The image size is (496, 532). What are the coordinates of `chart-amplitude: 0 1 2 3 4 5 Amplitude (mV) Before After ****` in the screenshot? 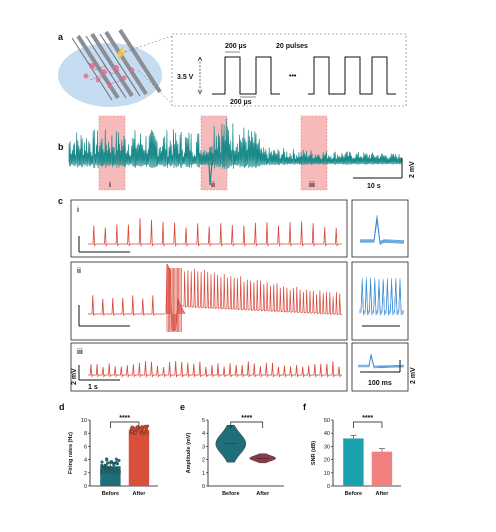 It's located at (235, 456).